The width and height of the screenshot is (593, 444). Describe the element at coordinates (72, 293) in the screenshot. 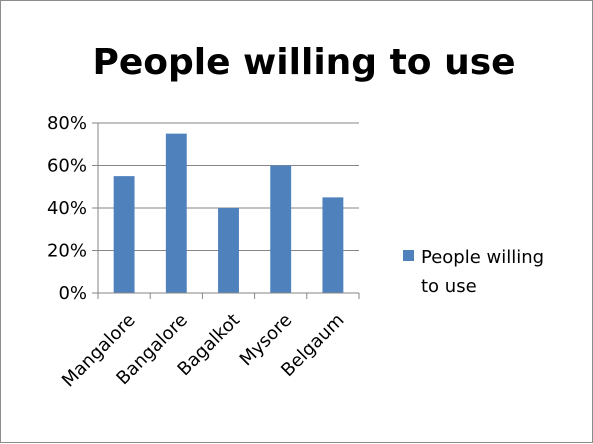

I see `y-tick-label: 0%` at that location.